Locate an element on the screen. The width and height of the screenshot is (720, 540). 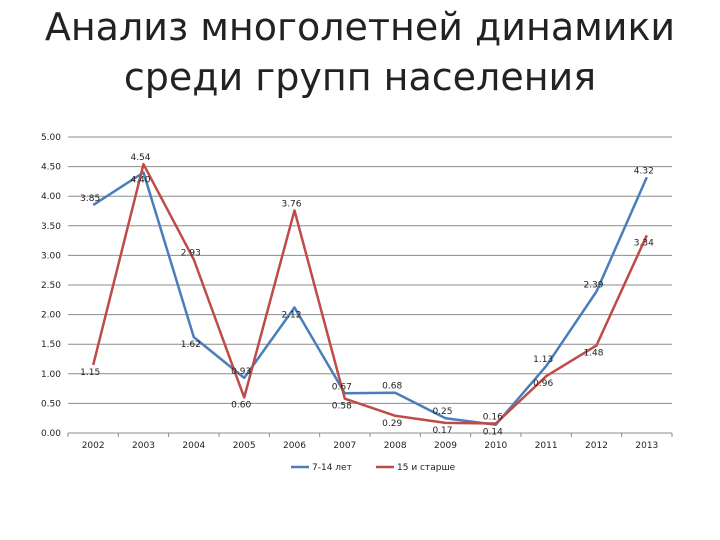
x-tick-label: 2007 is located at coordinates (344, 446).